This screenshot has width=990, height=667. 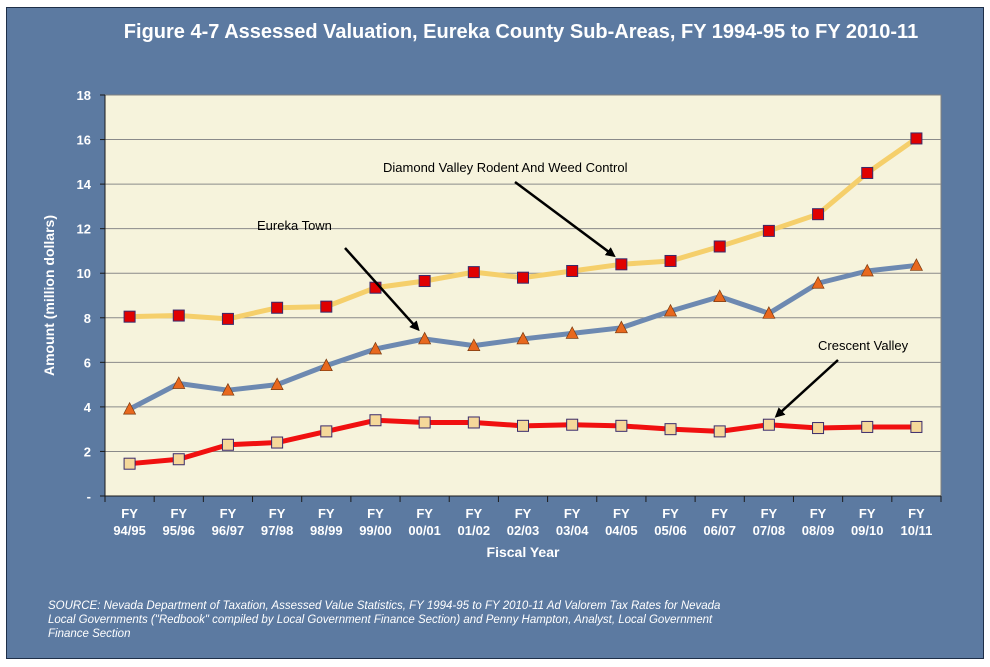 I want to click on y-tick-label: 14, so click(x=84, y=184).